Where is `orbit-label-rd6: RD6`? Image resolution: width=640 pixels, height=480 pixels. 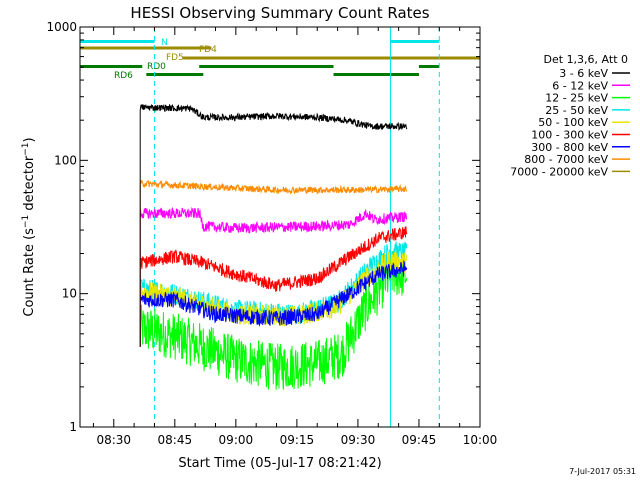 orbit-label-rd6: RD6 is located at coordinates (123, 76).